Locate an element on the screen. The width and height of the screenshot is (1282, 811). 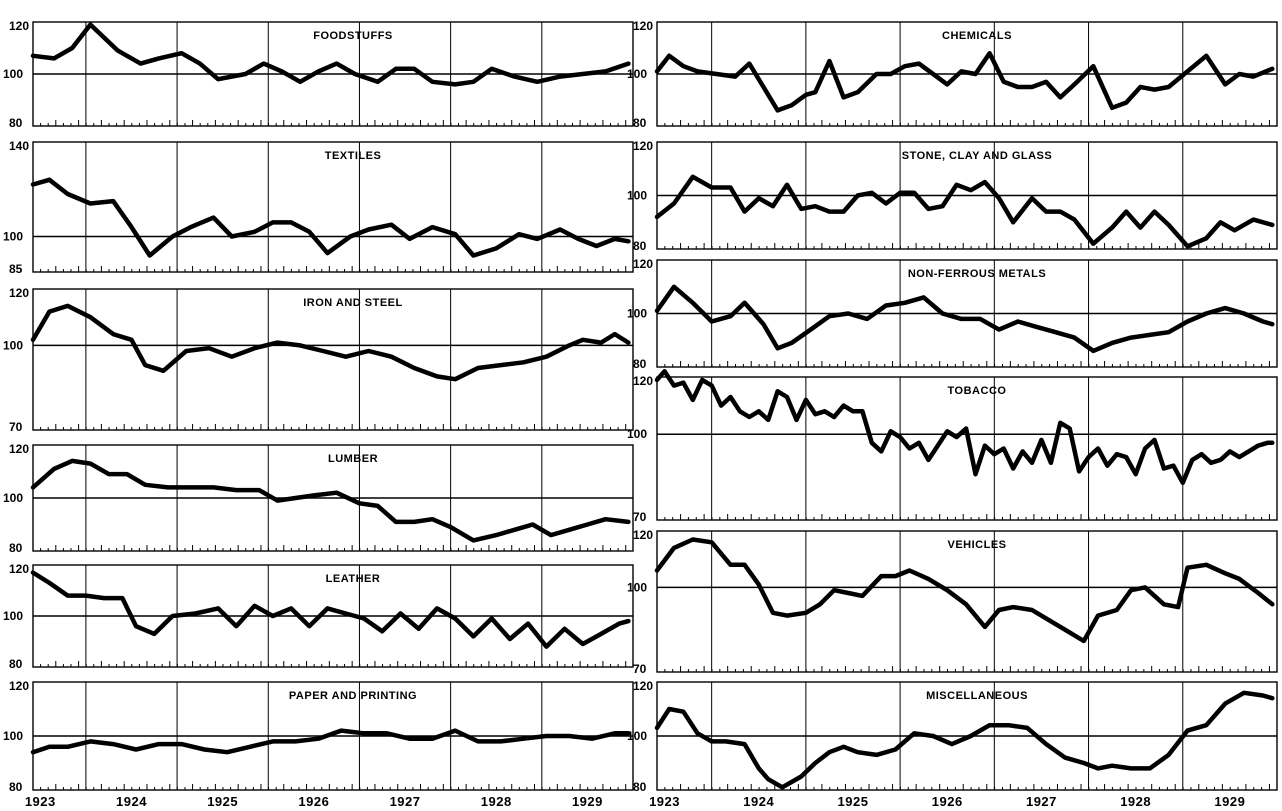
stone-clay-and-glass-panel: 120 100 80 STONE, CLAY AND GLASS is located at coordinates (952, 196).